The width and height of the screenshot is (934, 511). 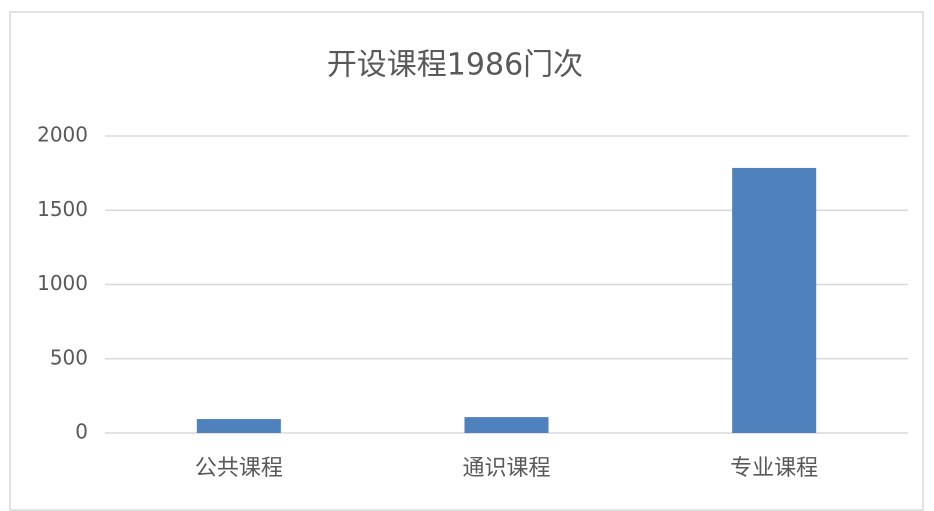 What do you see at coordinates (62, 135) in the screenshot?
I see `y-tick-label: 2000` at bounding box center [62, 135].